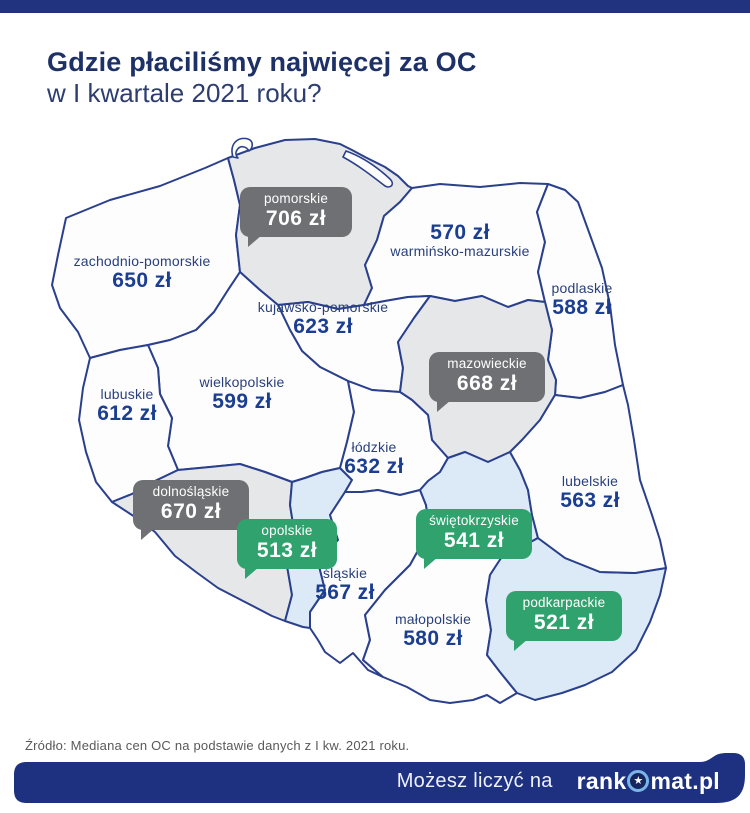  I want to click on bottom-ribbon, so click(379, 778).